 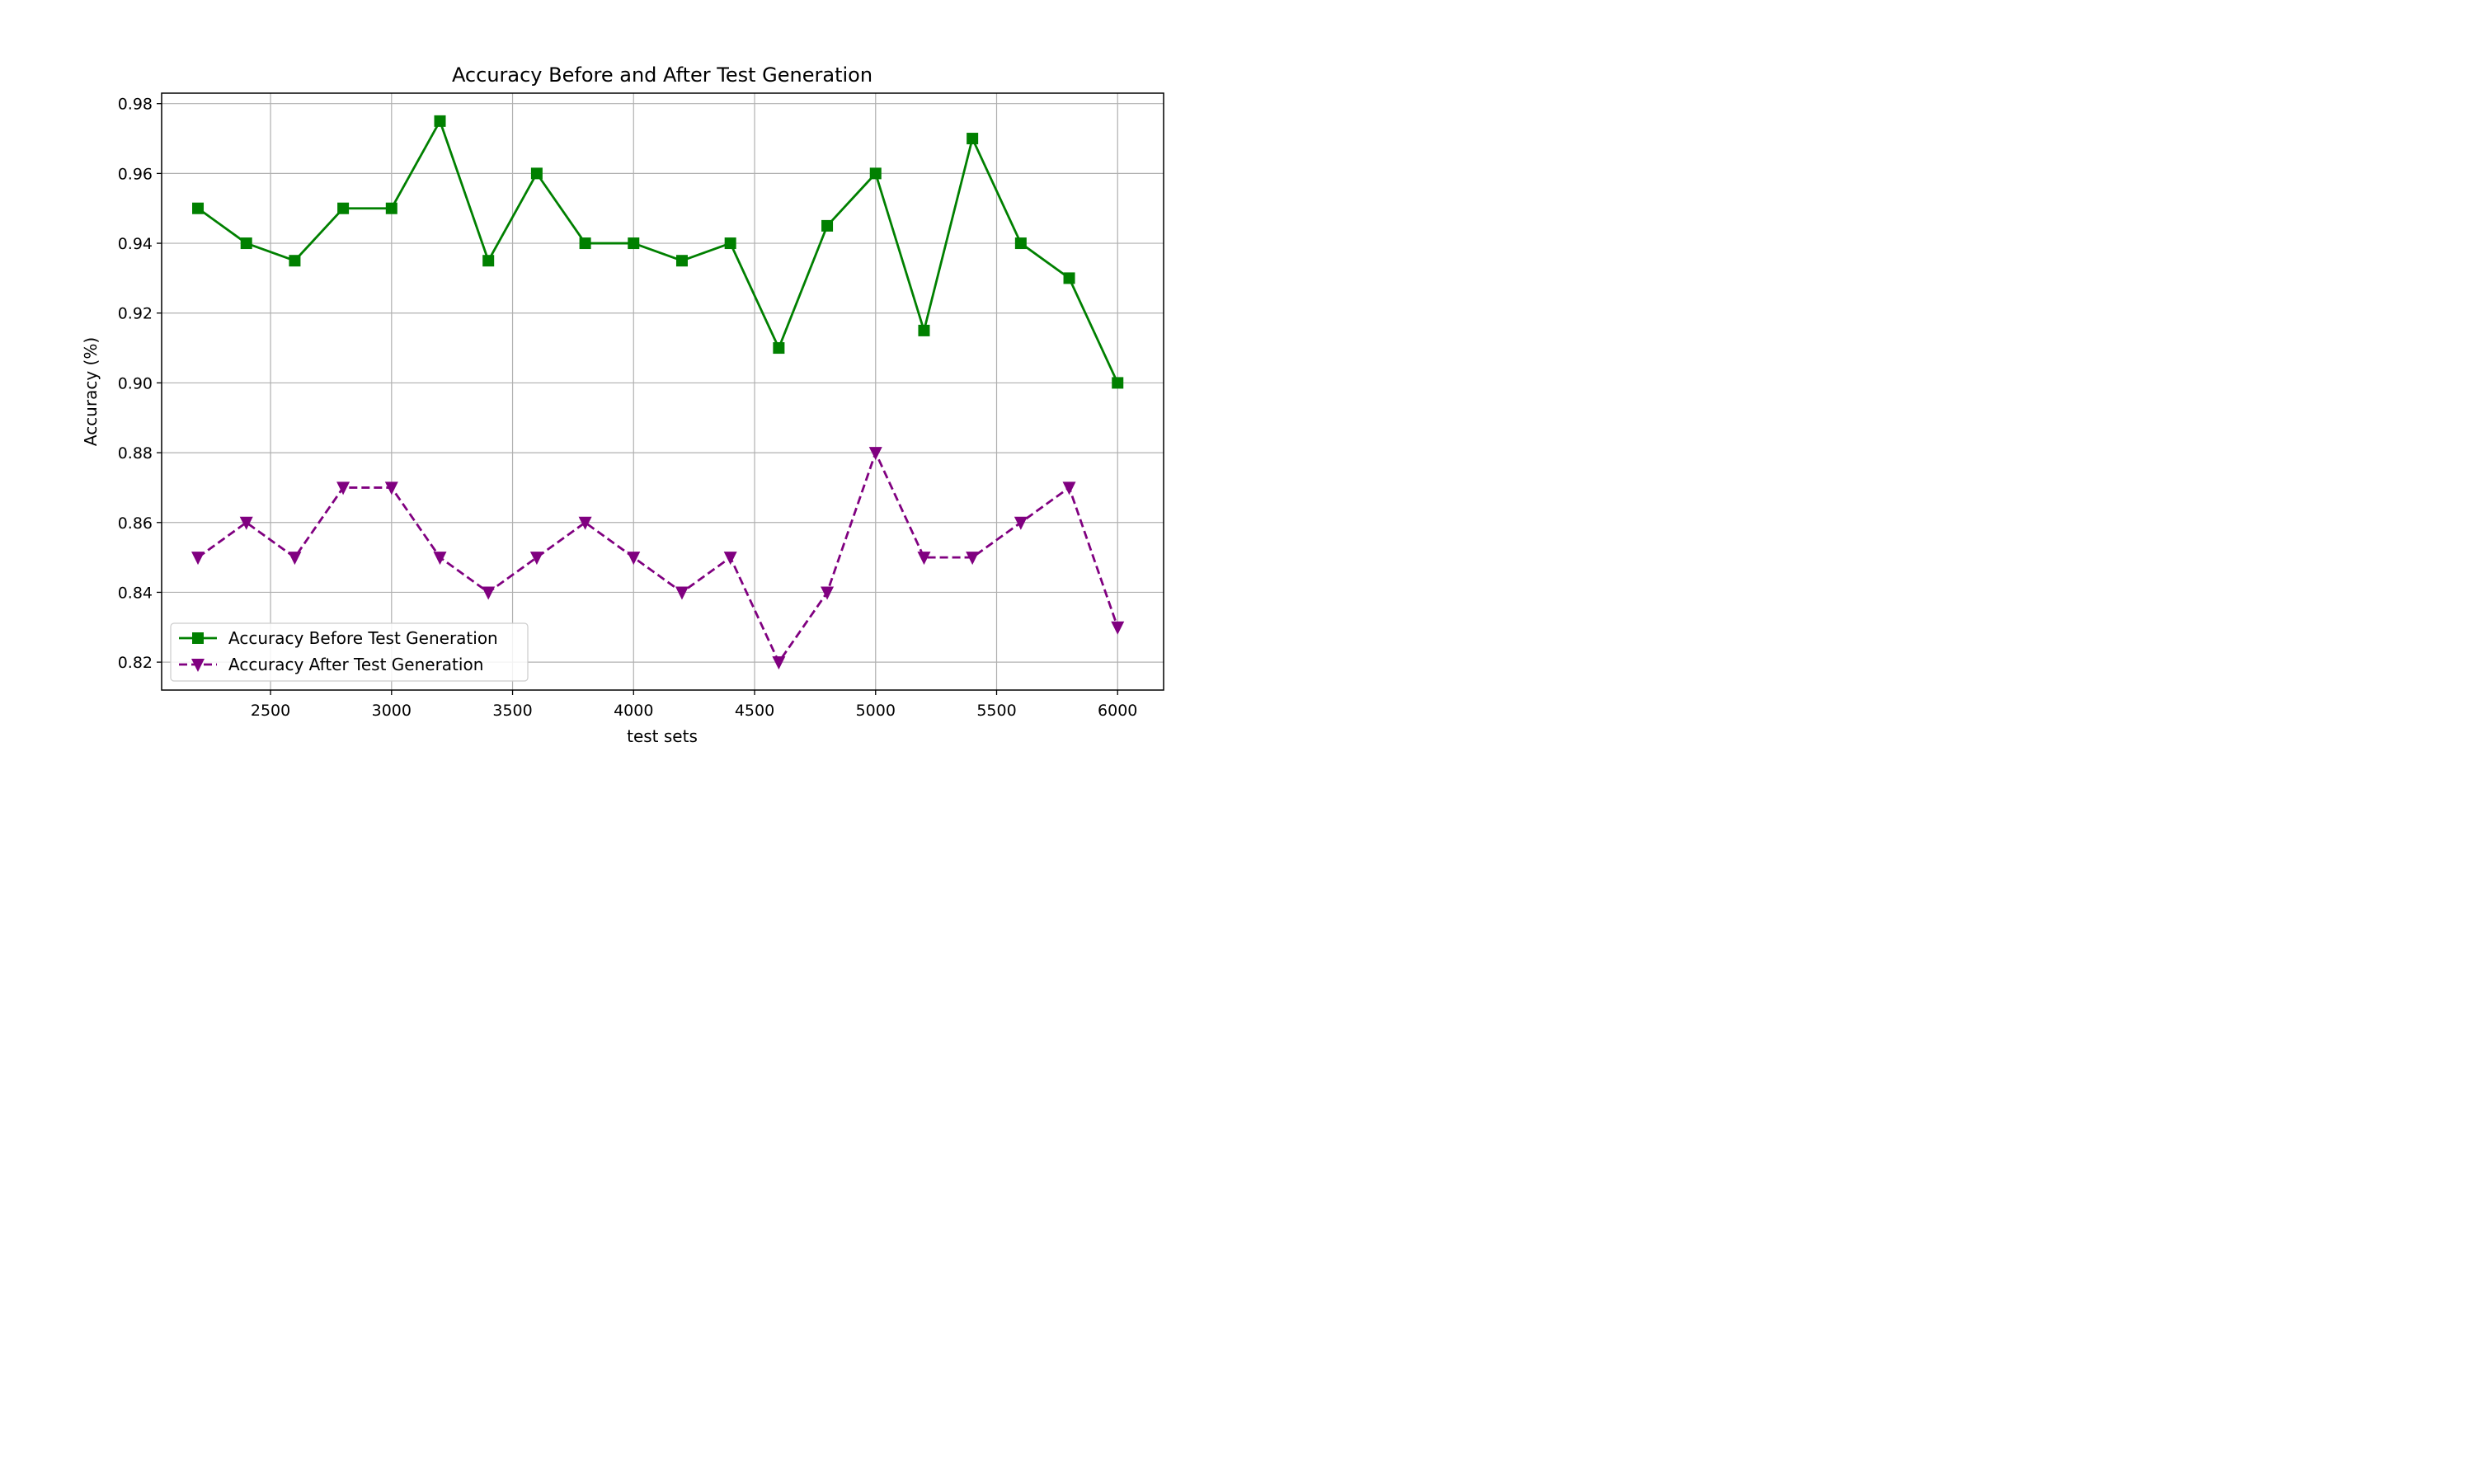 What do you see at coordinates (135, 383) in the screenshot?
I see `y-tick-label: 0.90` at bounding box center [135, 383].